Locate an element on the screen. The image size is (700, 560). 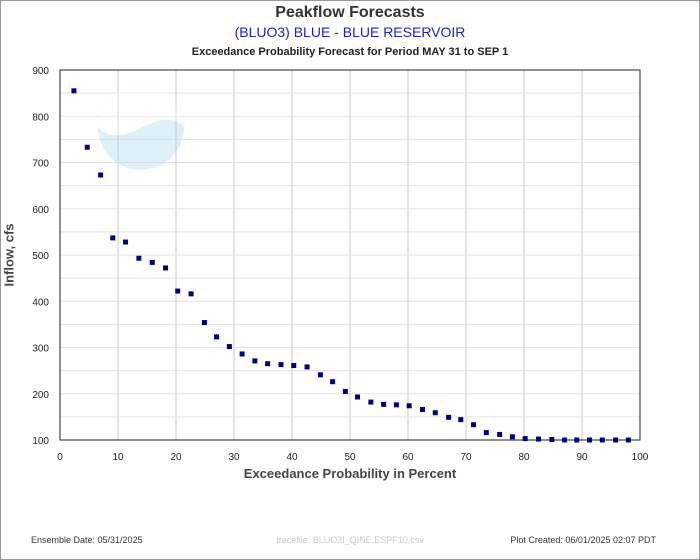
x-tick-label: 70 is located at coordinates (466, 457).